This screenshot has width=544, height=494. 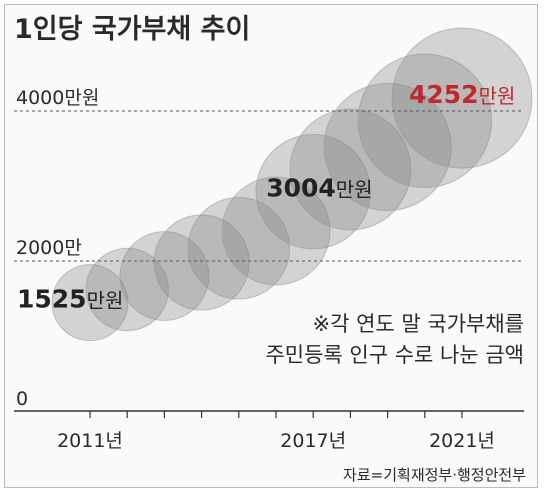 I want to click on y-label-2000: 2000만, so click(x=49, y=248).